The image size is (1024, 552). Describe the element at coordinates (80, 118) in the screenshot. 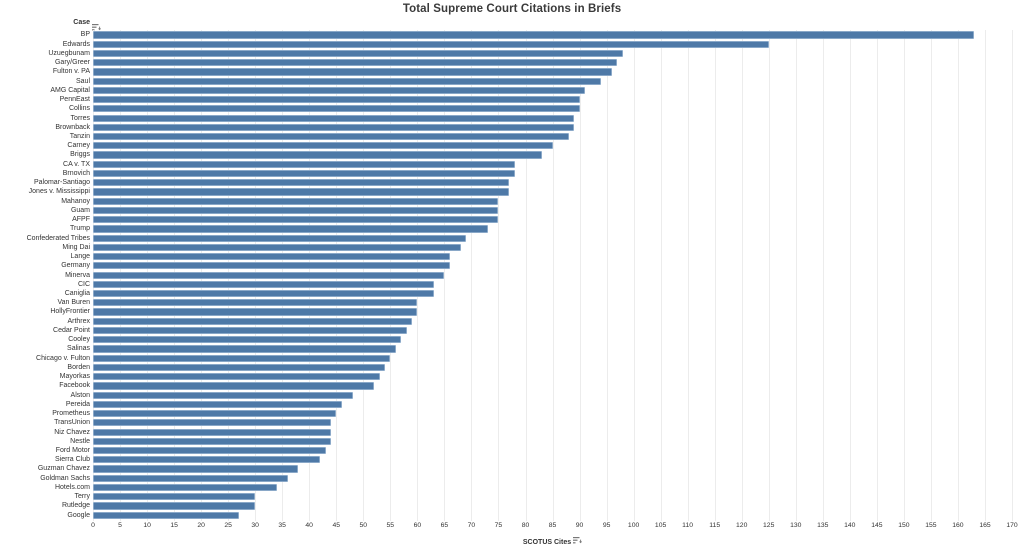

I see `row-label: Torres` at that location.